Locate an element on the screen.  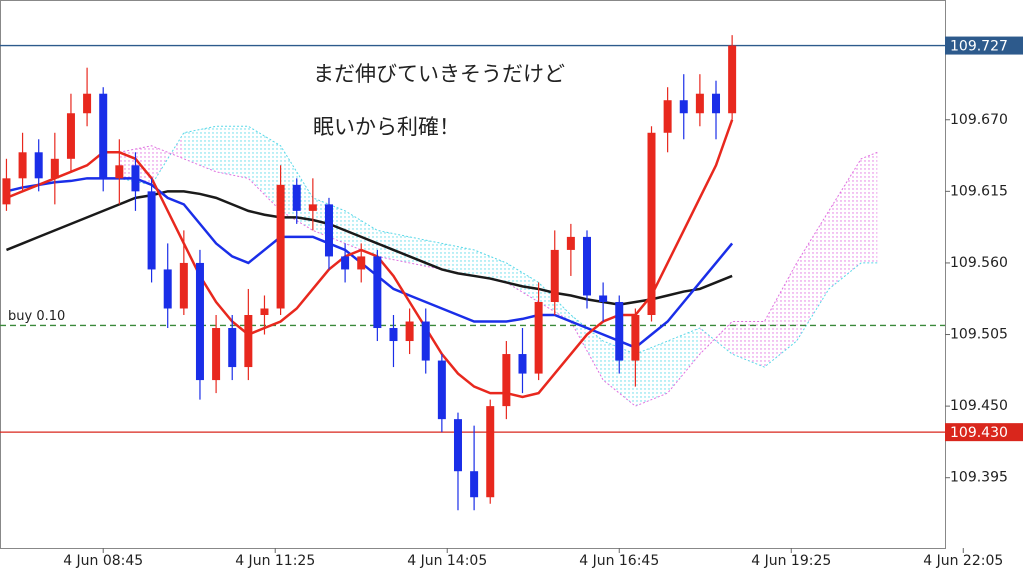
annotation: 眠いから利確！ is located at coordinates (386, 127).